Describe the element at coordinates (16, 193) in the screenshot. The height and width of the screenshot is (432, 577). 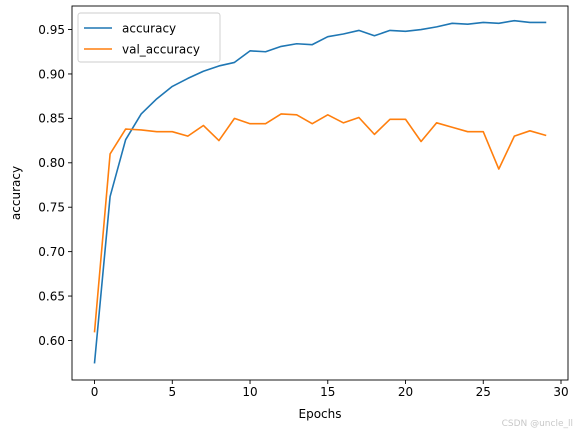
I see `y-axis-label: accuracy` at that location.